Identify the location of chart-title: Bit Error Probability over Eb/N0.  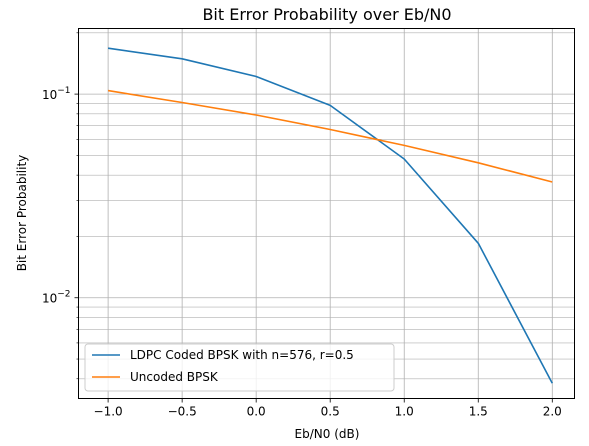
(326, 14).